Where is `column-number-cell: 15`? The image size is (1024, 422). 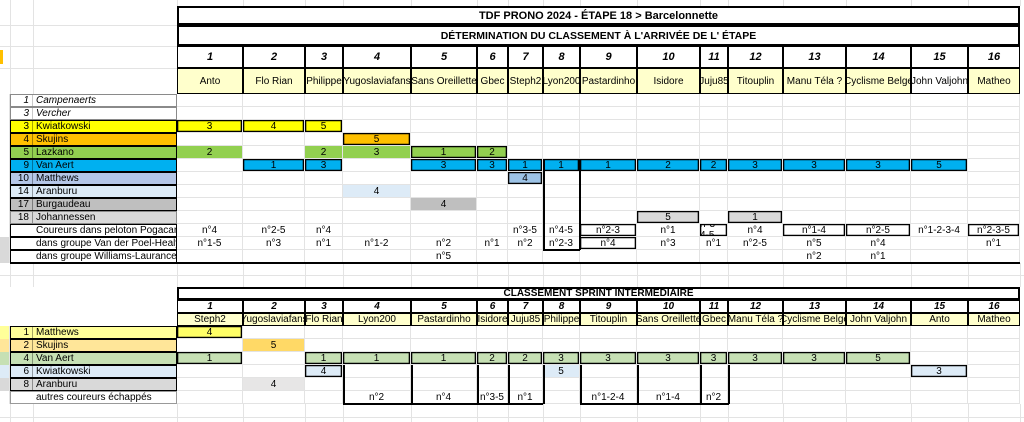 column-number-cell: 15 is located at coordinates (939, 57).